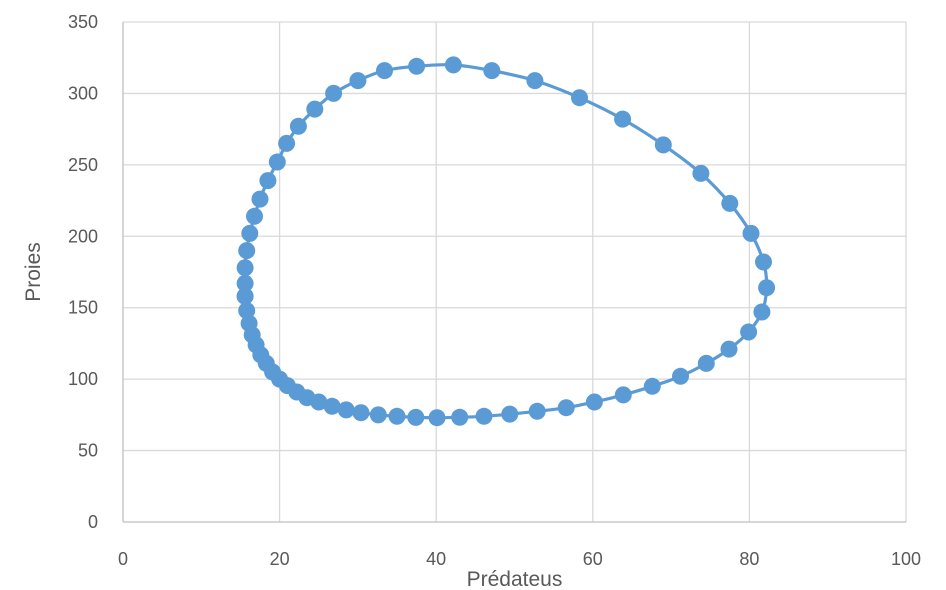  I want to click on y-tick-label-300: 300, so click(83, 93).